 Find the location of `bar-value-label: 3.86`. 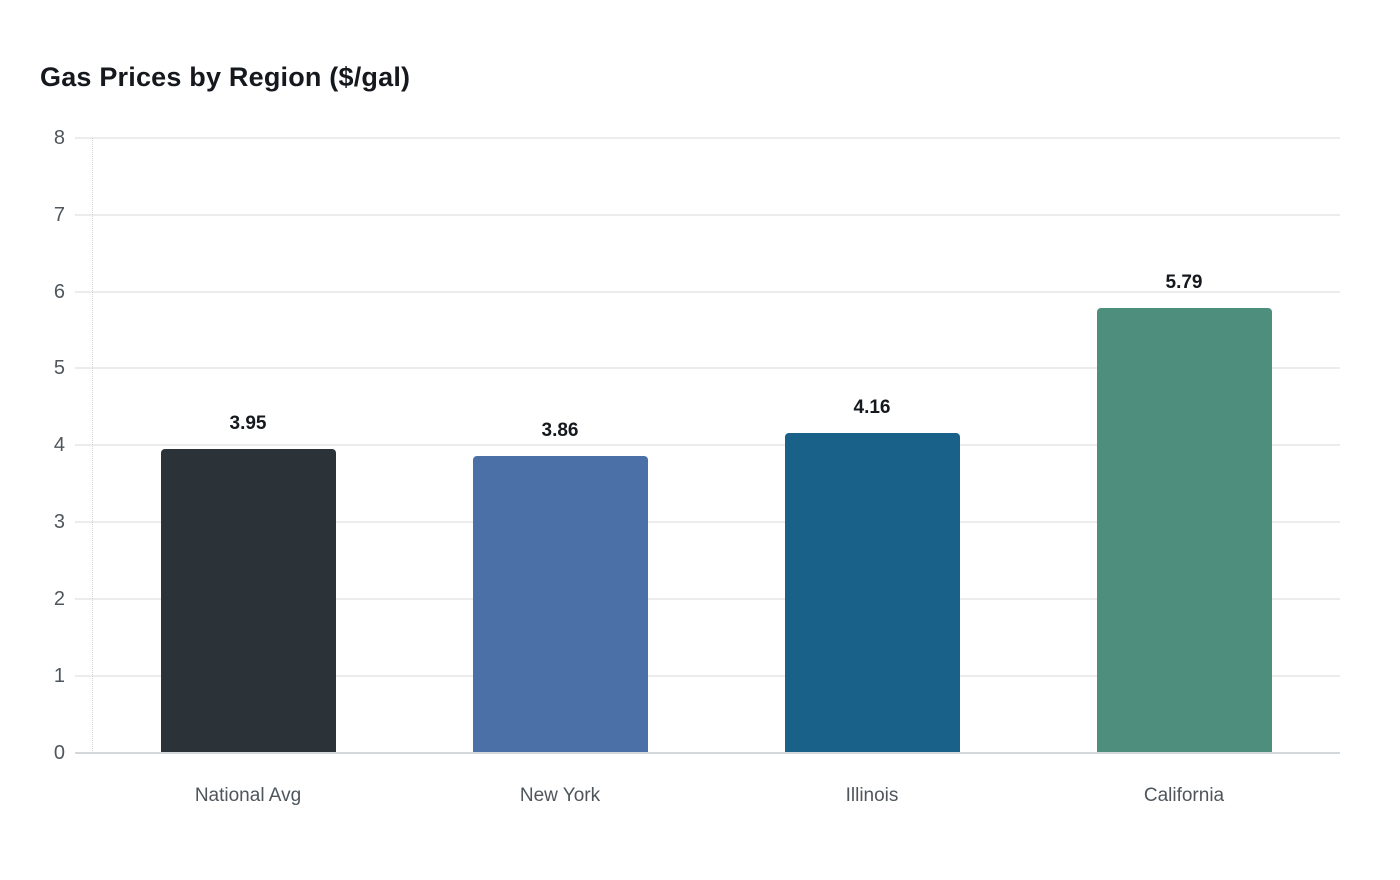

bar-value-label: 3.86 is located at coordinates (560, 430).